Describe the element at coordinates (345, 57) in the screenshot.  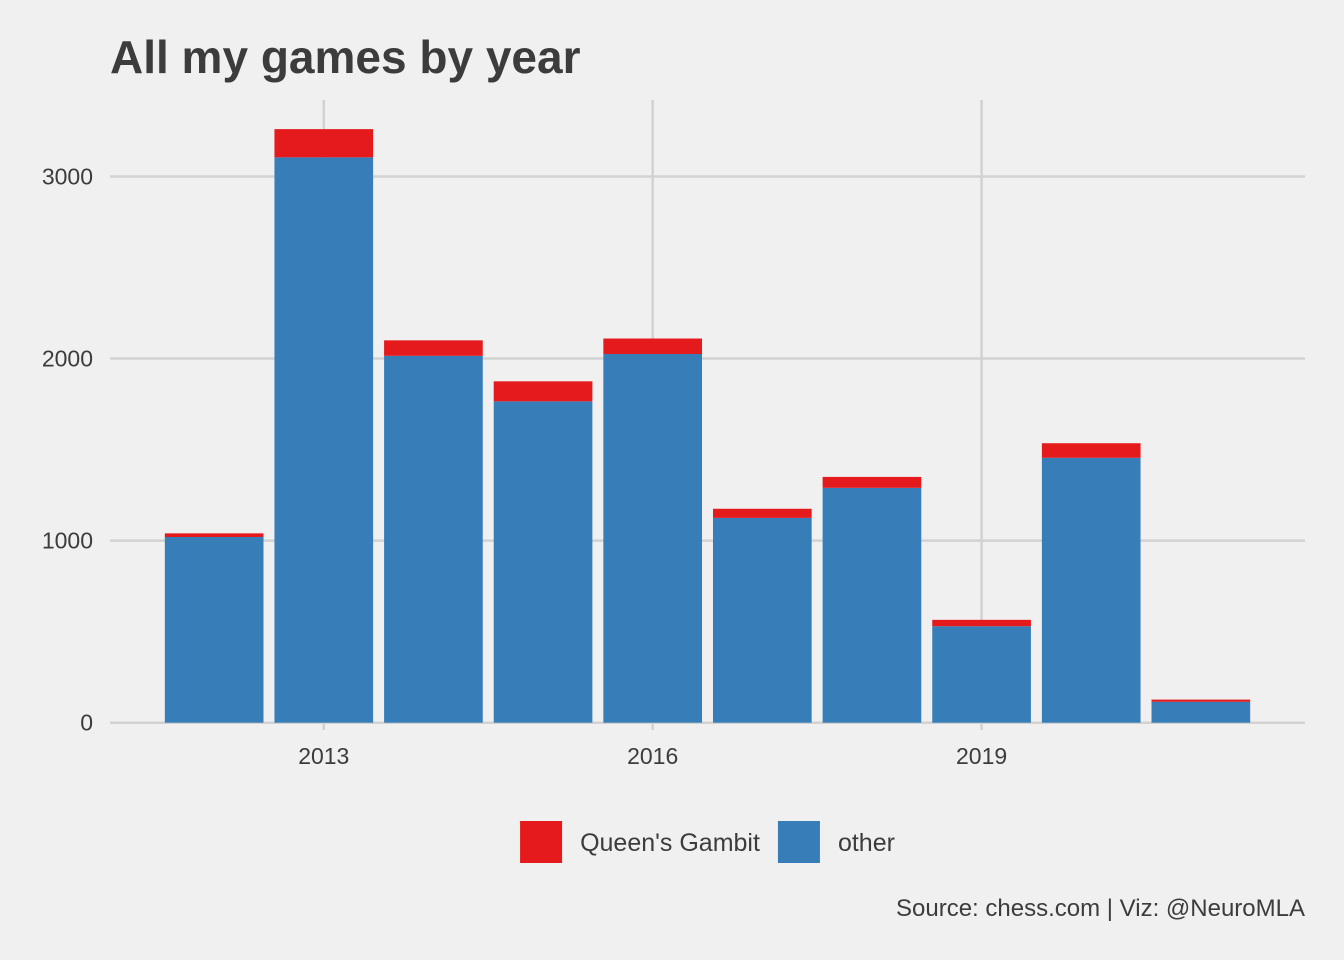
I see `chart-title: All my games by year` at that location.